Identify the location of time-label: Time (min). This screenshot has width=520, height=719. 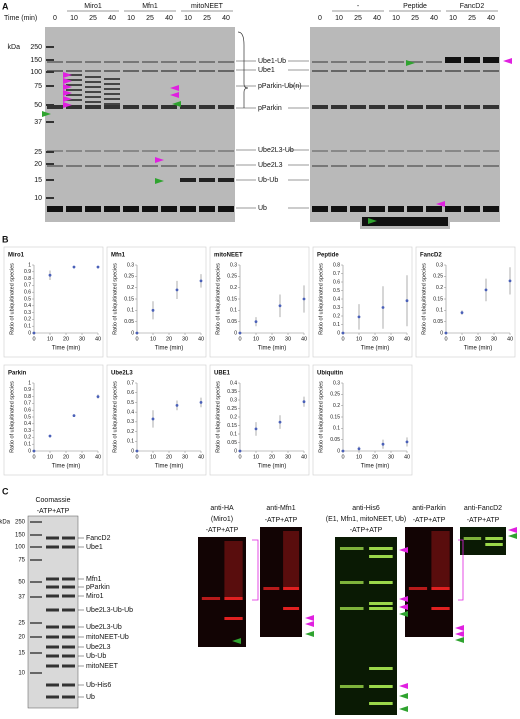
(20, 18).